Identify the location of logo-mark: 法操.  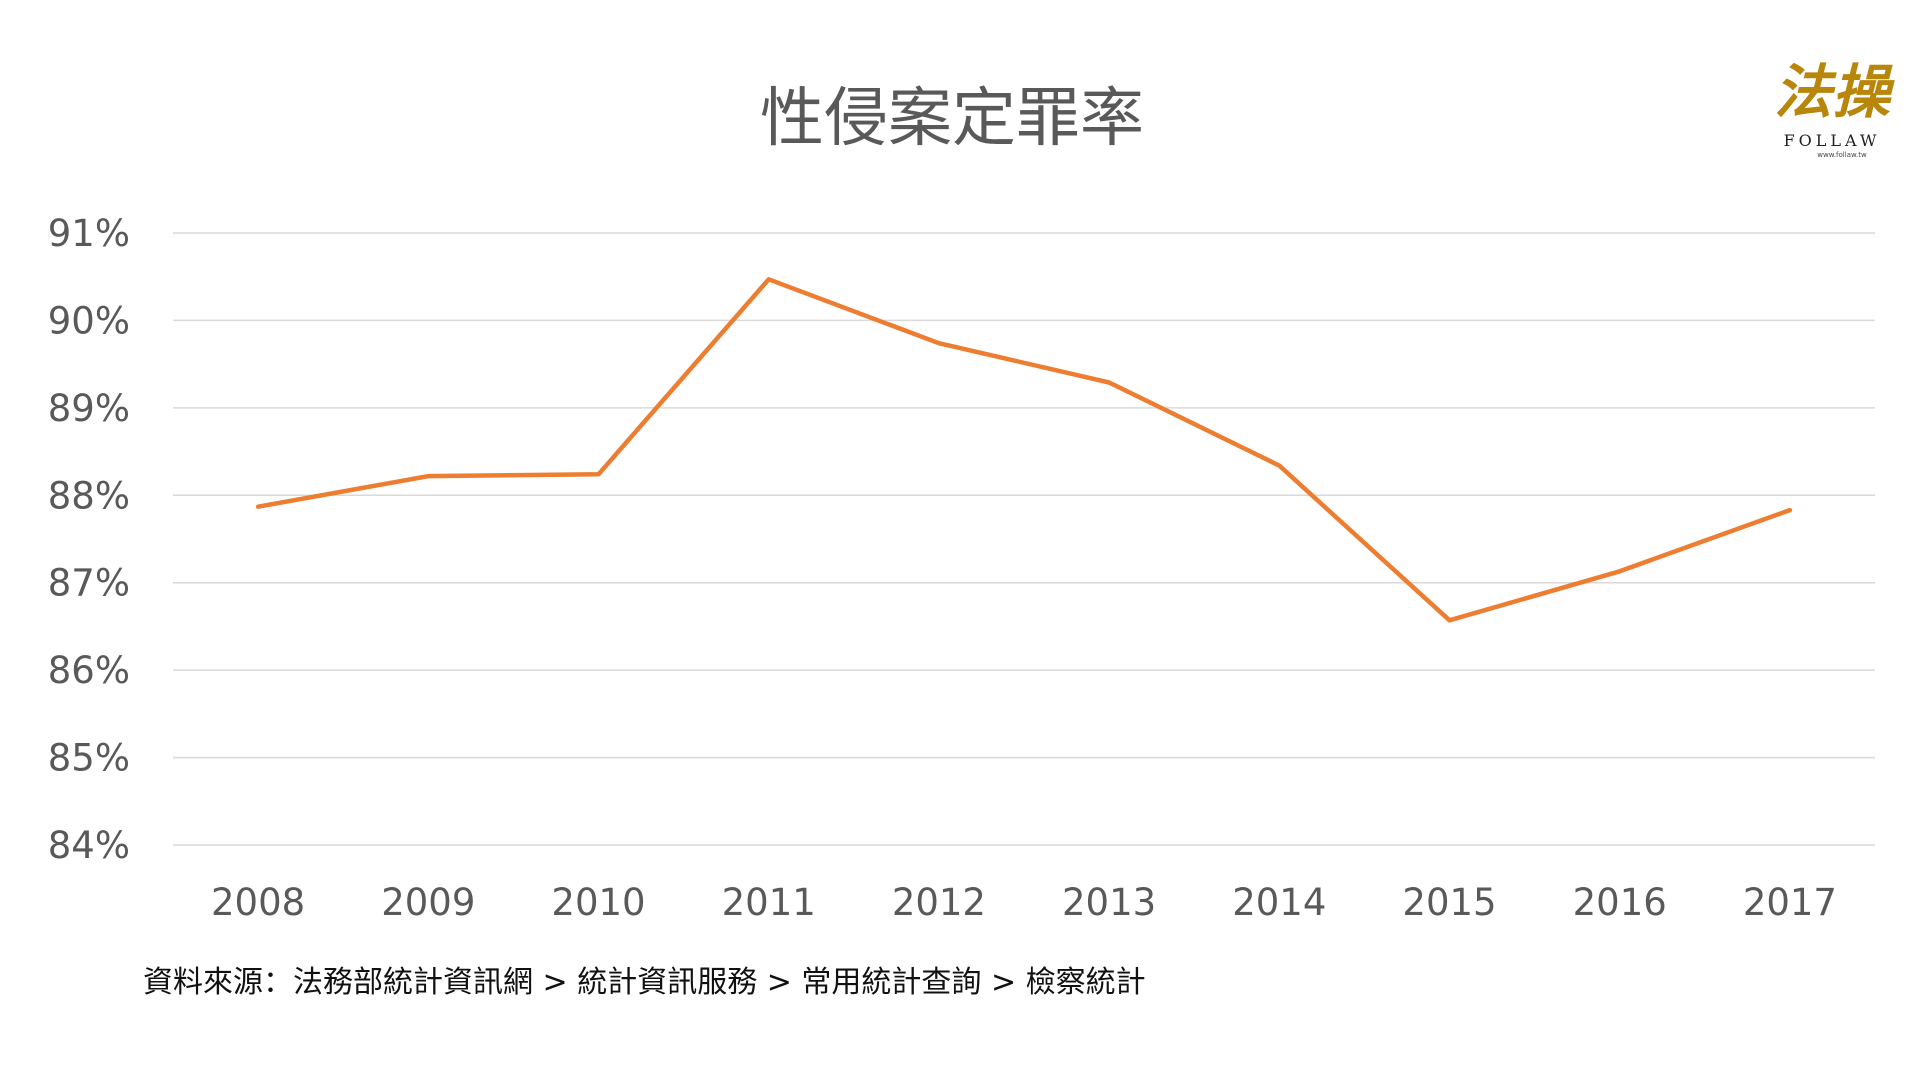
(1834, 92).